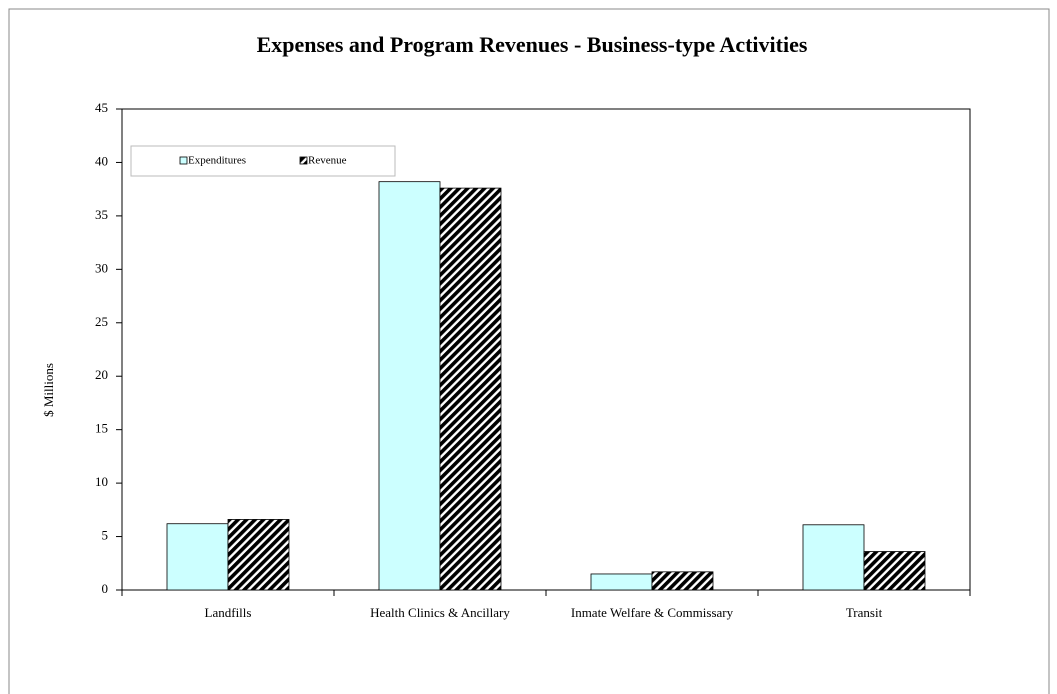 This screenshot has width=1057, height=694. Describe the element at coordinates (101, 428) in the screenshot. I see `y-tick-label: 15` at that location.